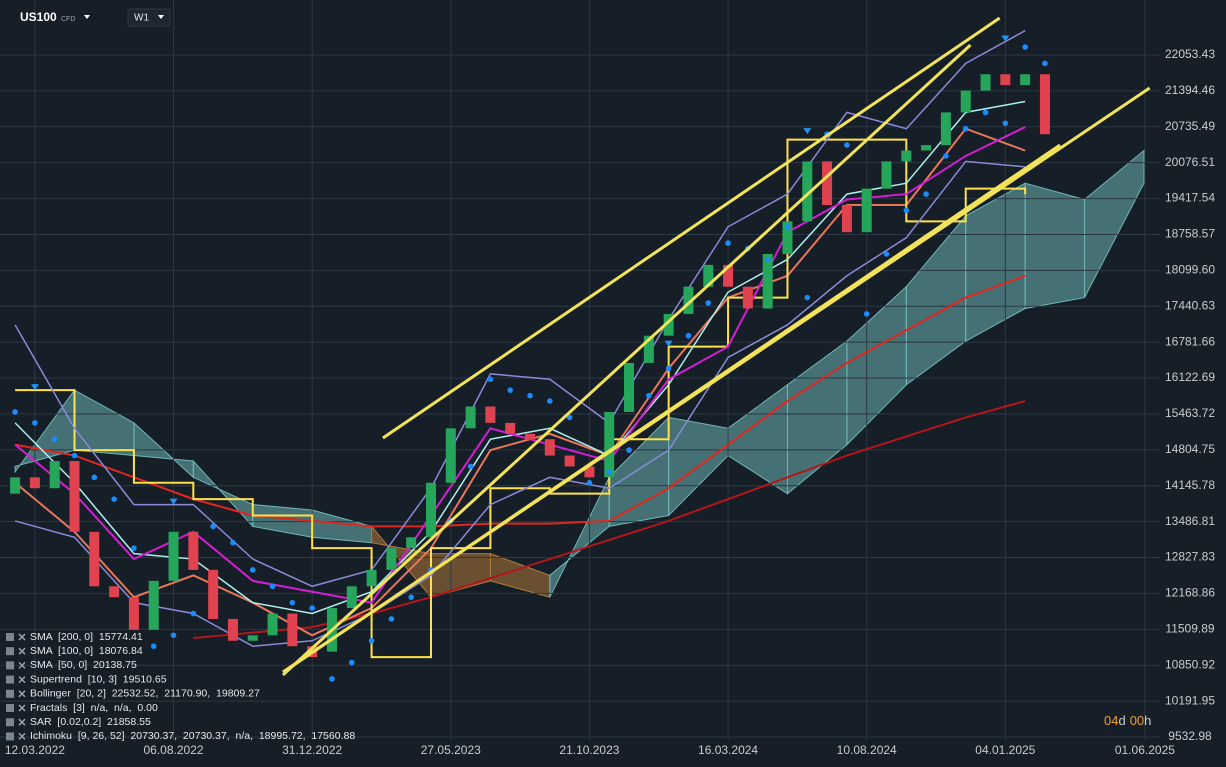  I want to click on y-tick-label: 10191.95, so click(1190, 700).